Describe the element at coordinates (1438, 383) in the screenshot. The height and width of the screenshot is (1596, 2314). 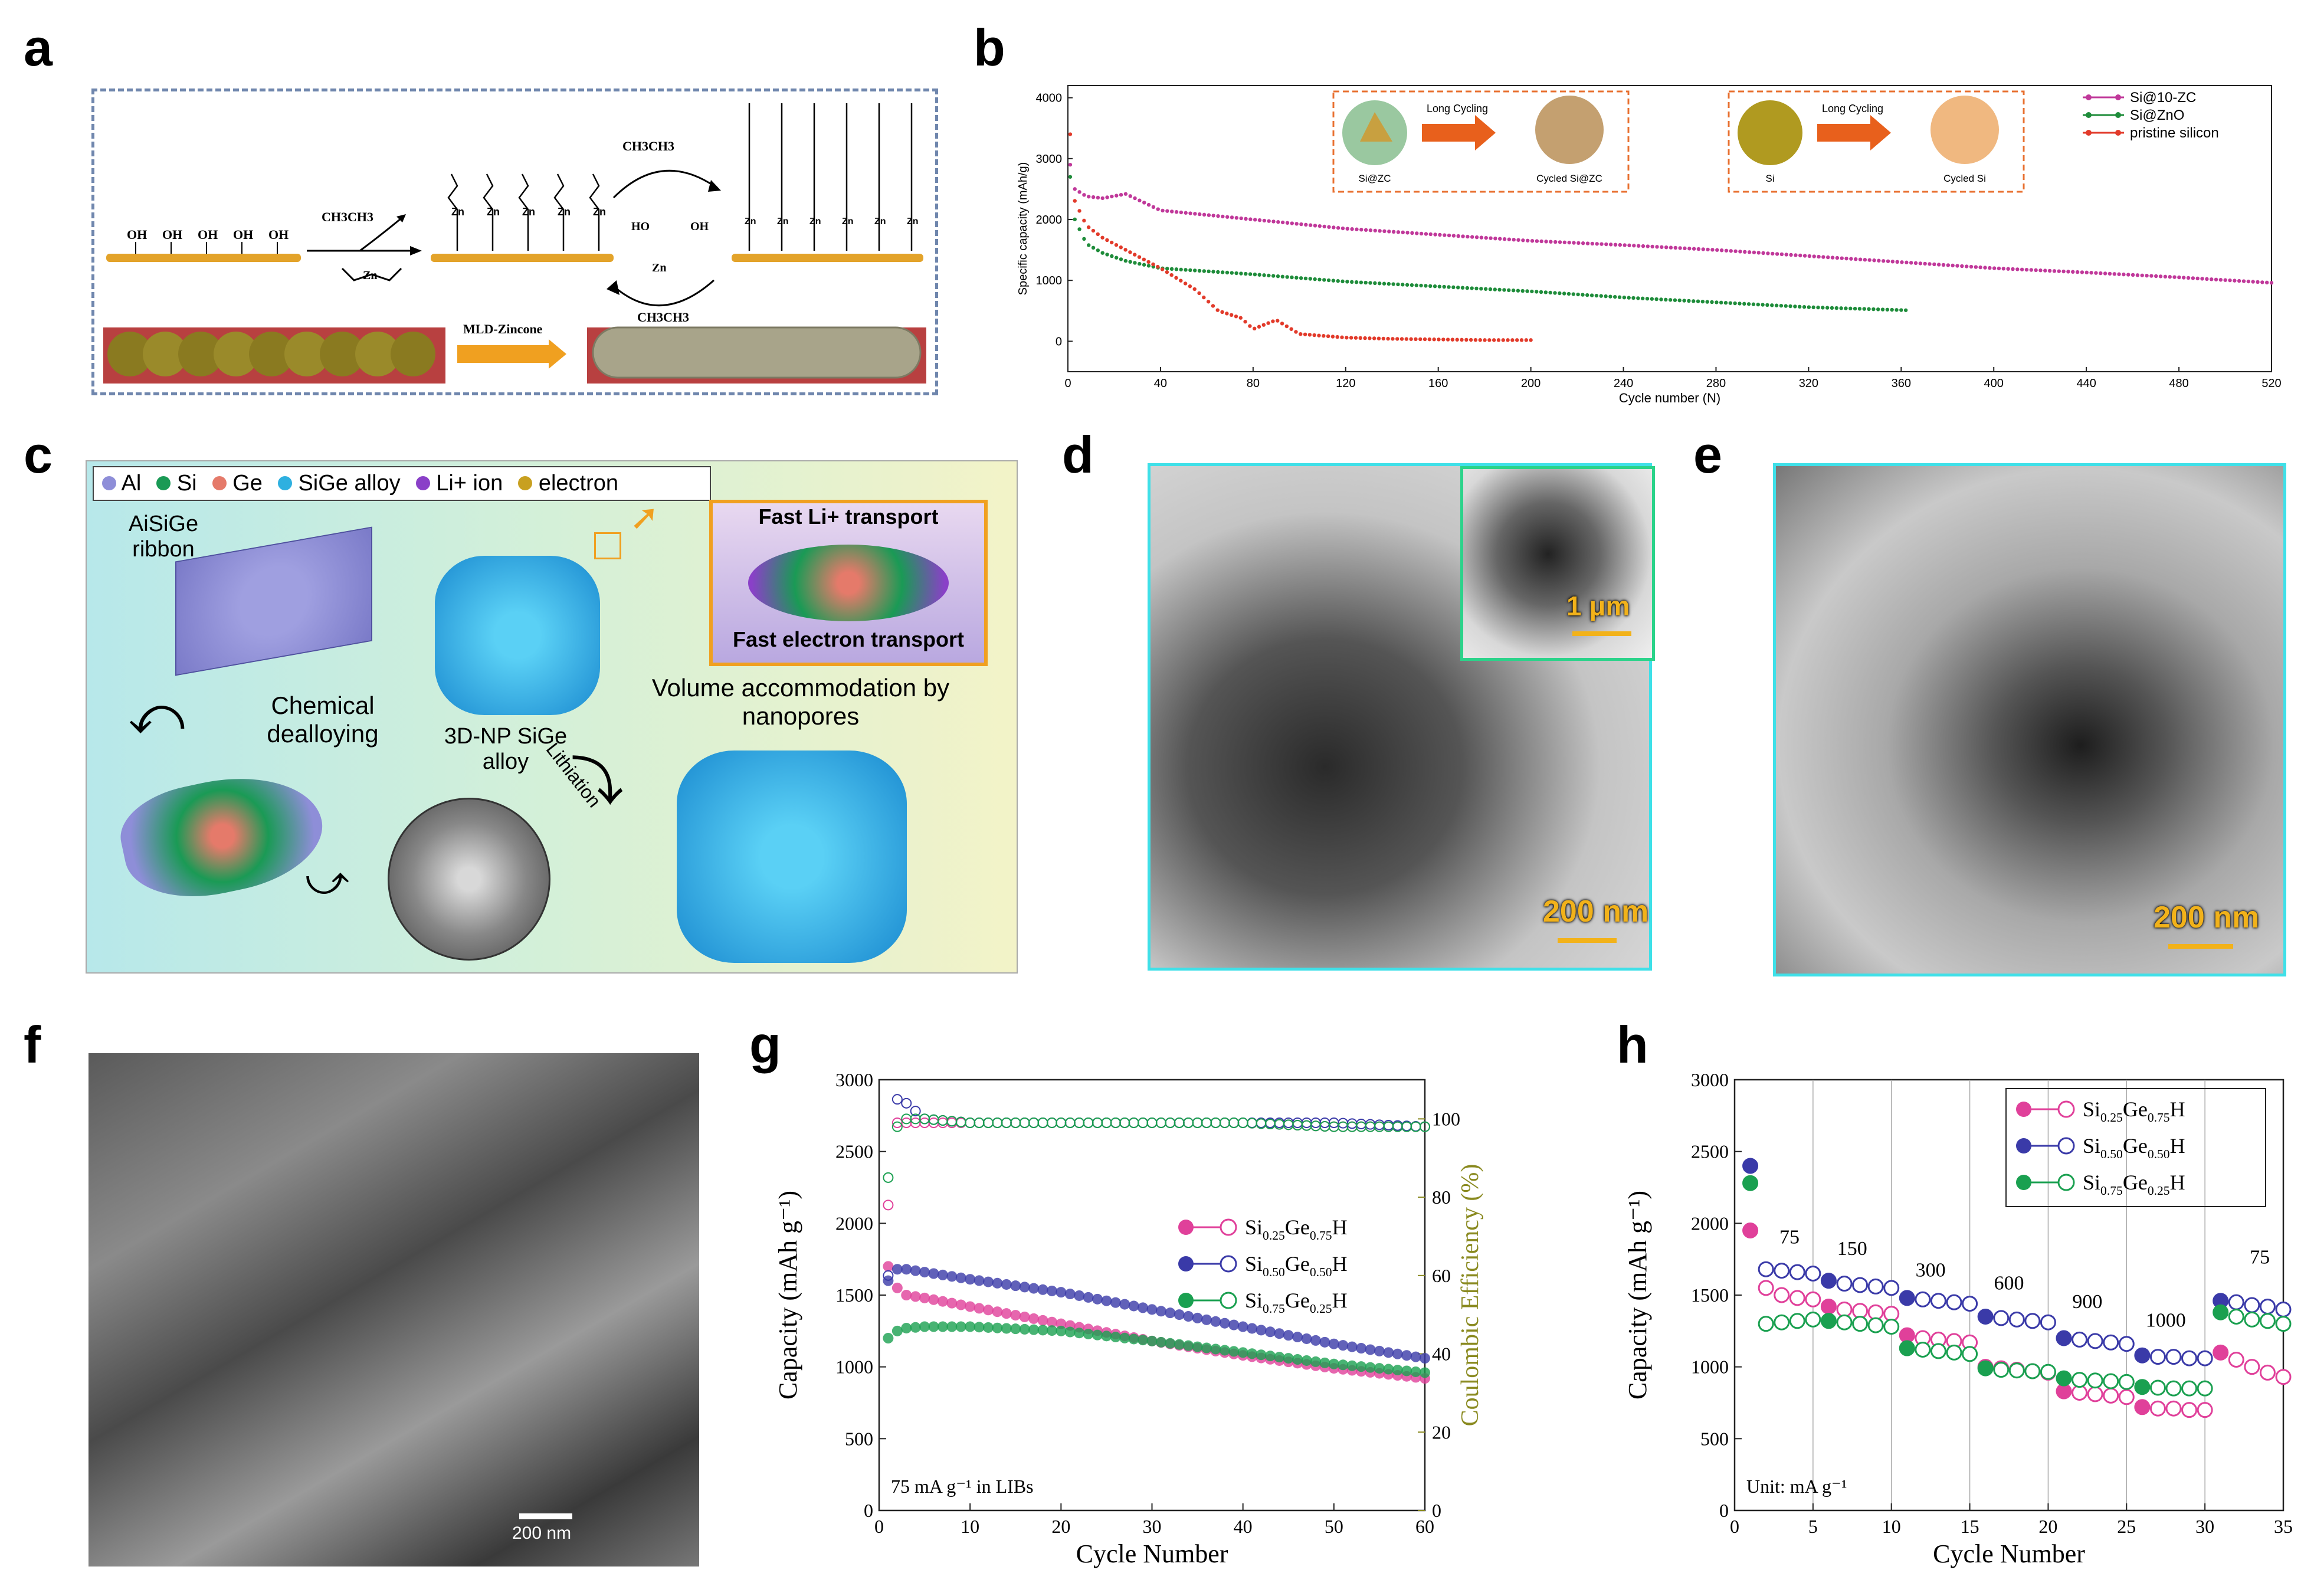
I see `x-tick-label: 160` at that location.